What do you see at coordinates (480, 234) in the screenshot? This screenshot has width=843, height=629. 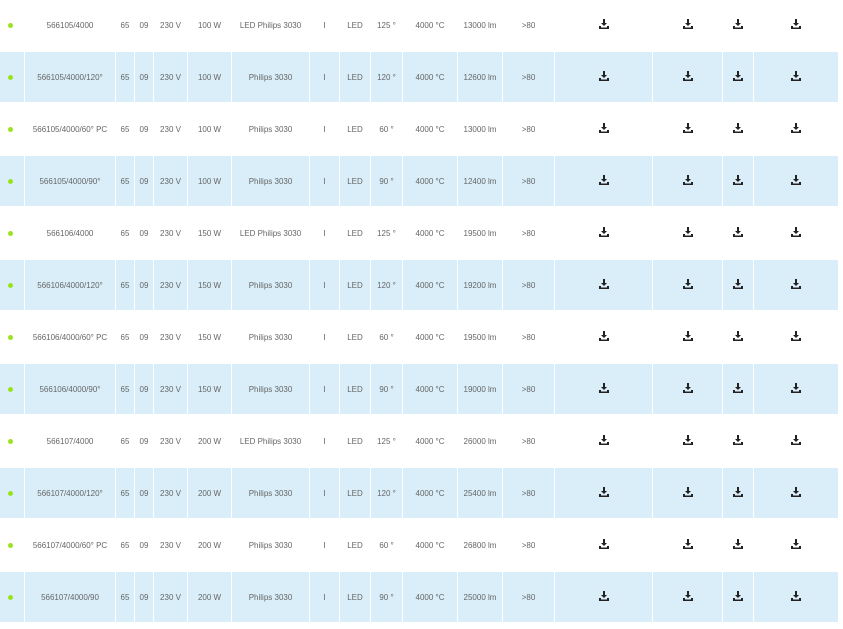 I see `cell-lumen: 19500 lm` at bounding box center [480, 234].